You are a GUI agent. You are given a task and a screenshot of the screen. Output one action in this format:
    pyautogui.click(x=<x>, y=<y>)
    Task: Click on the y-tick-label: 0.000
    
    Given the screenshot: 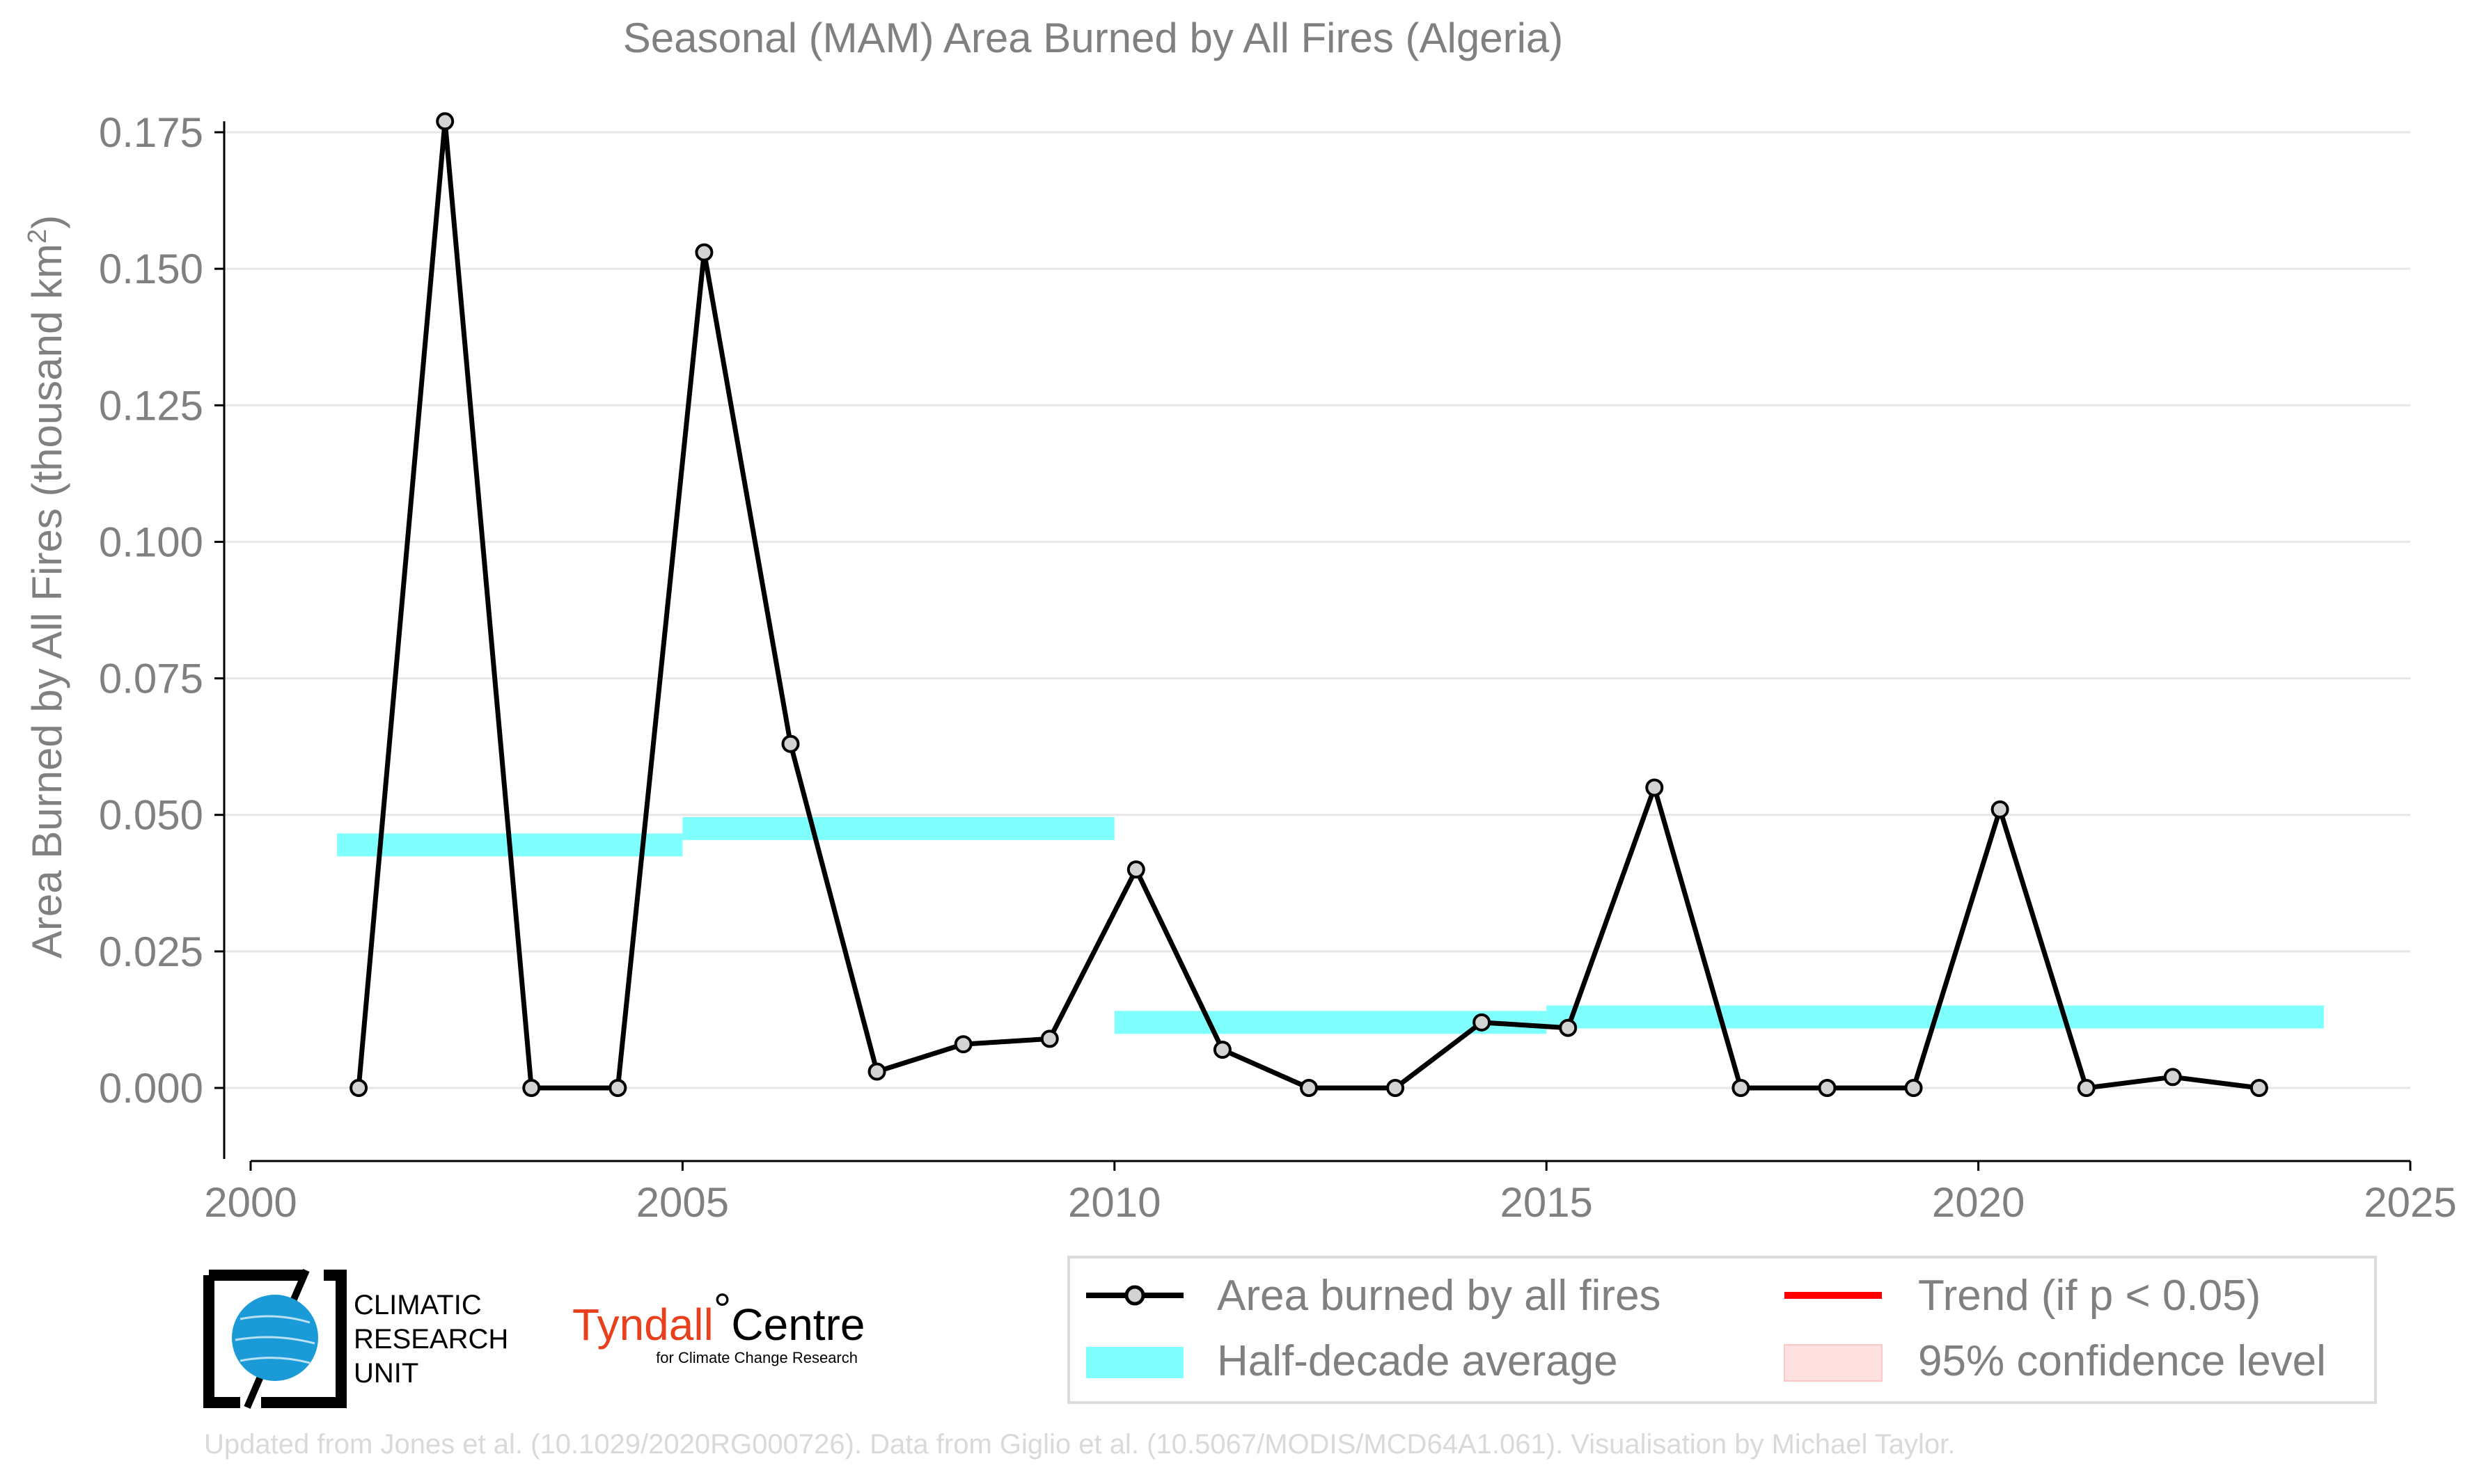 What is the action you would take?
    pyautogui.click(x=151, y=1088)
    